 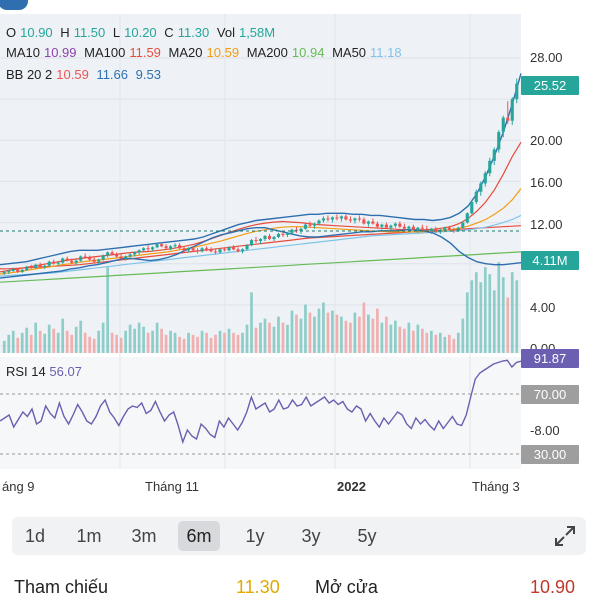 What do you see at coordinates (18, 486) in the screenshot?
I see `x-tick-thang9: áng 9` at bounding box center [18, 486].